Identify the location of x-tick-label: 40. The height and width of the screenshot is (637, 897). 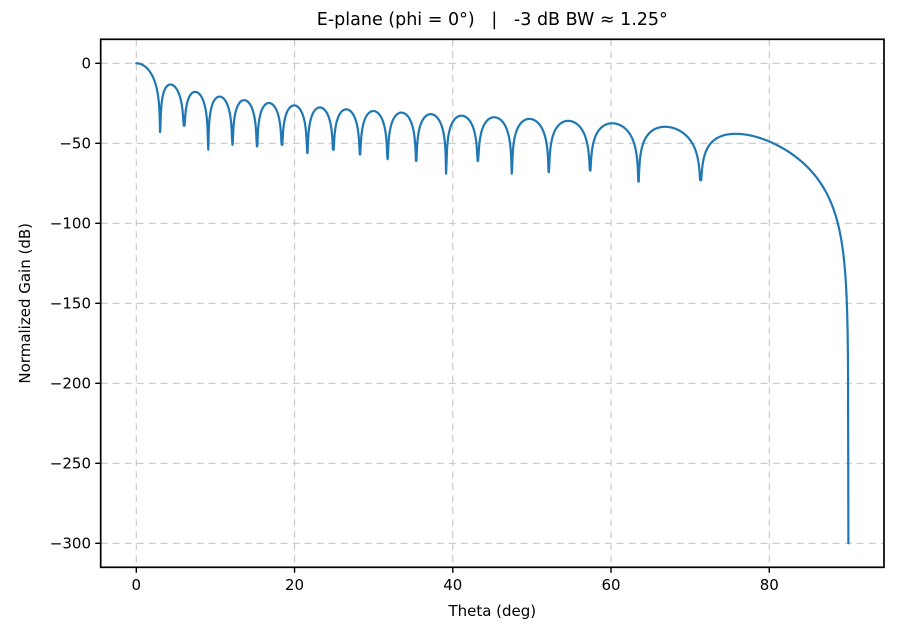
(452, 585).